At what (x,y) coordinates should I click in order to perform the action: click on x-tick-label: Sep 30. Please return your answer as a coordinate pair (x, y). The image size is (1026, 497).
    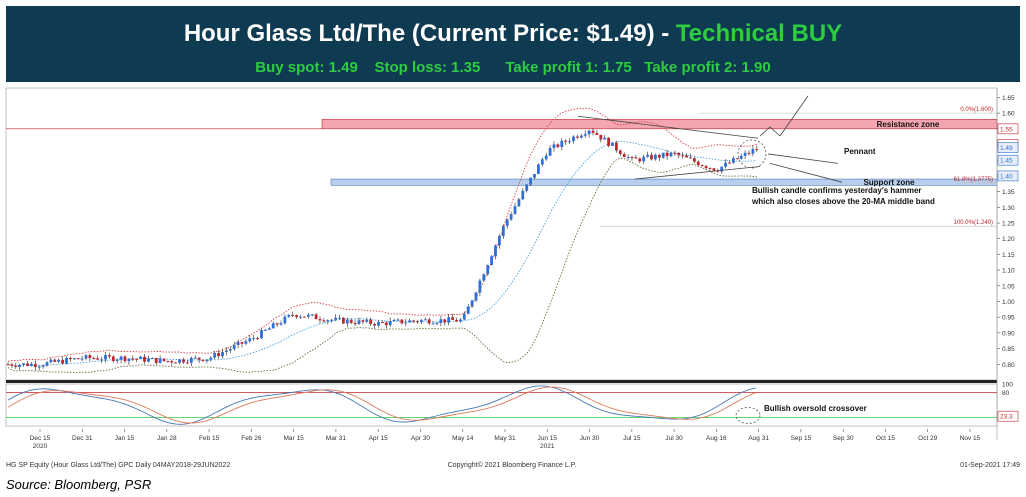
    Looking at the image, I should click on (843, 438).